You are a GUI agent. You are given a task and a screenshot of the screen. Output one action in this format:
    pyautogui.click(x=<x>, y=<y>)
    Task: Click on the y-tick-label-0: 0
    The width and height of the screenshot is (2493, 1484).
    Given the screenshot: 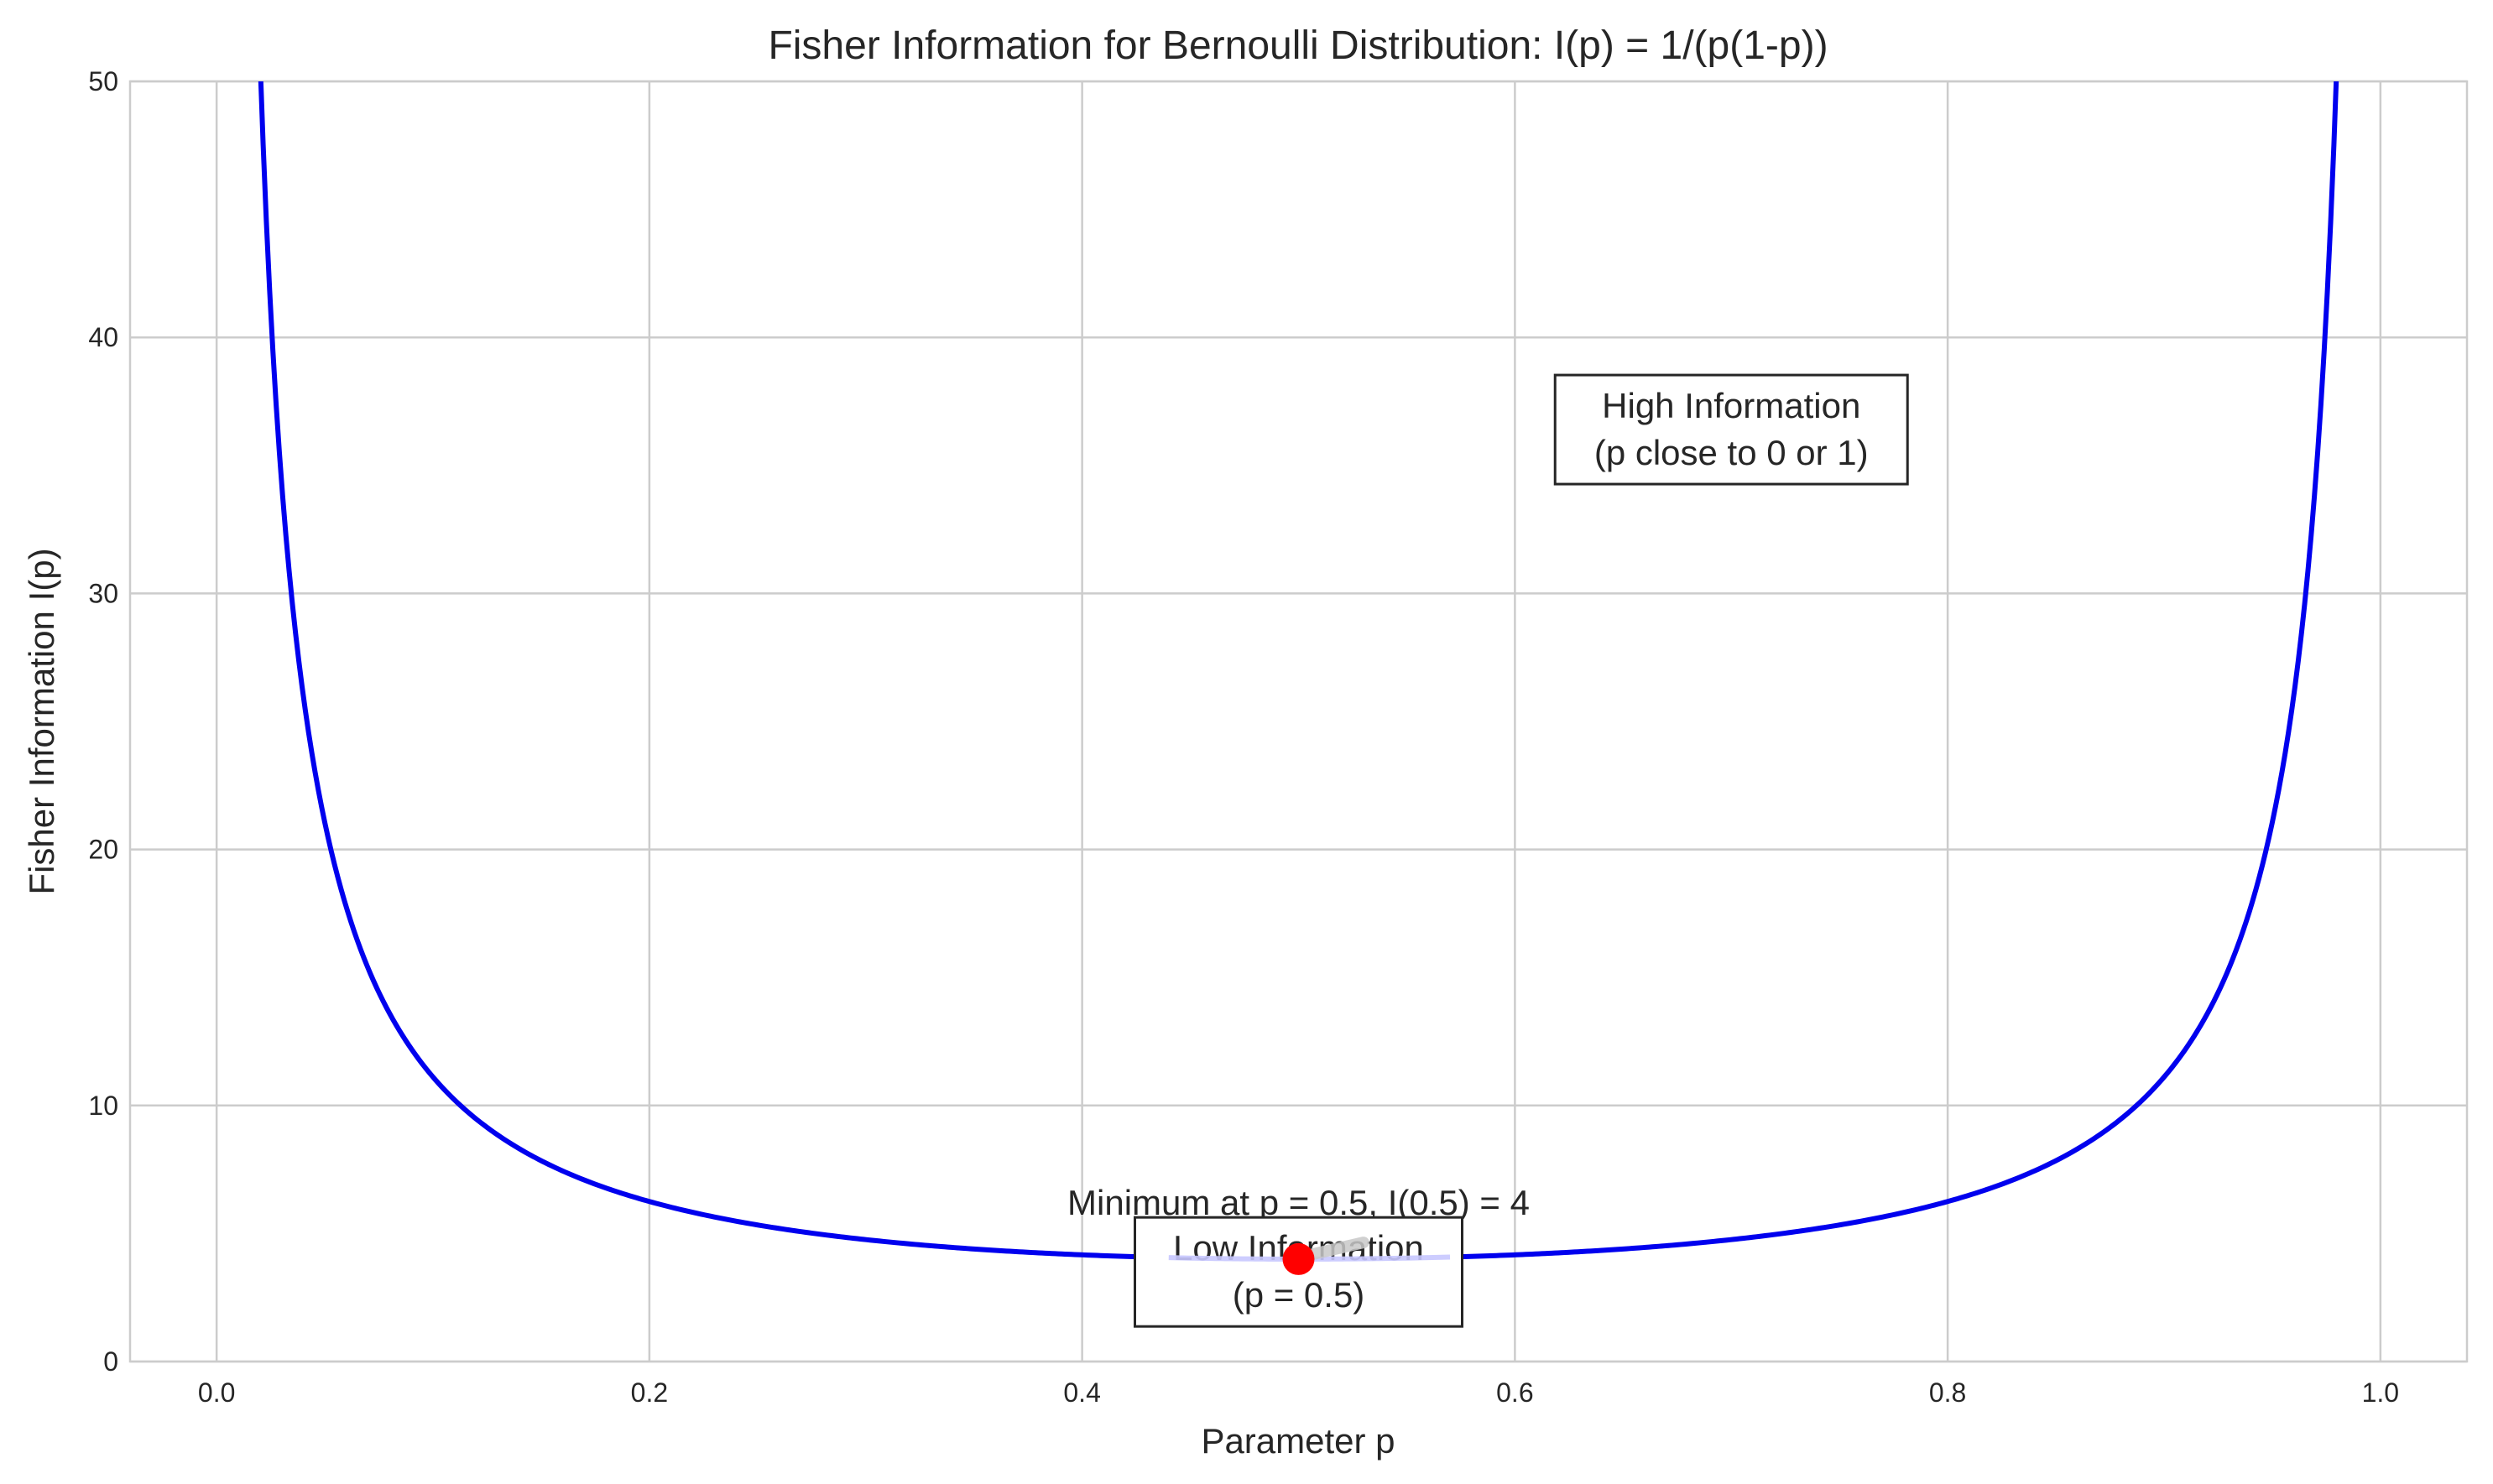 What is the action you would take?
    pyautogui.click(x=110, y=1361)
    